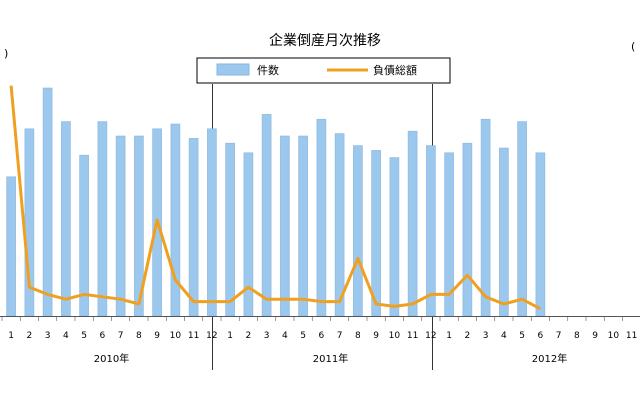 The image size is (640, 400). I want to click on year-label: 2011年, so click(330, 358).